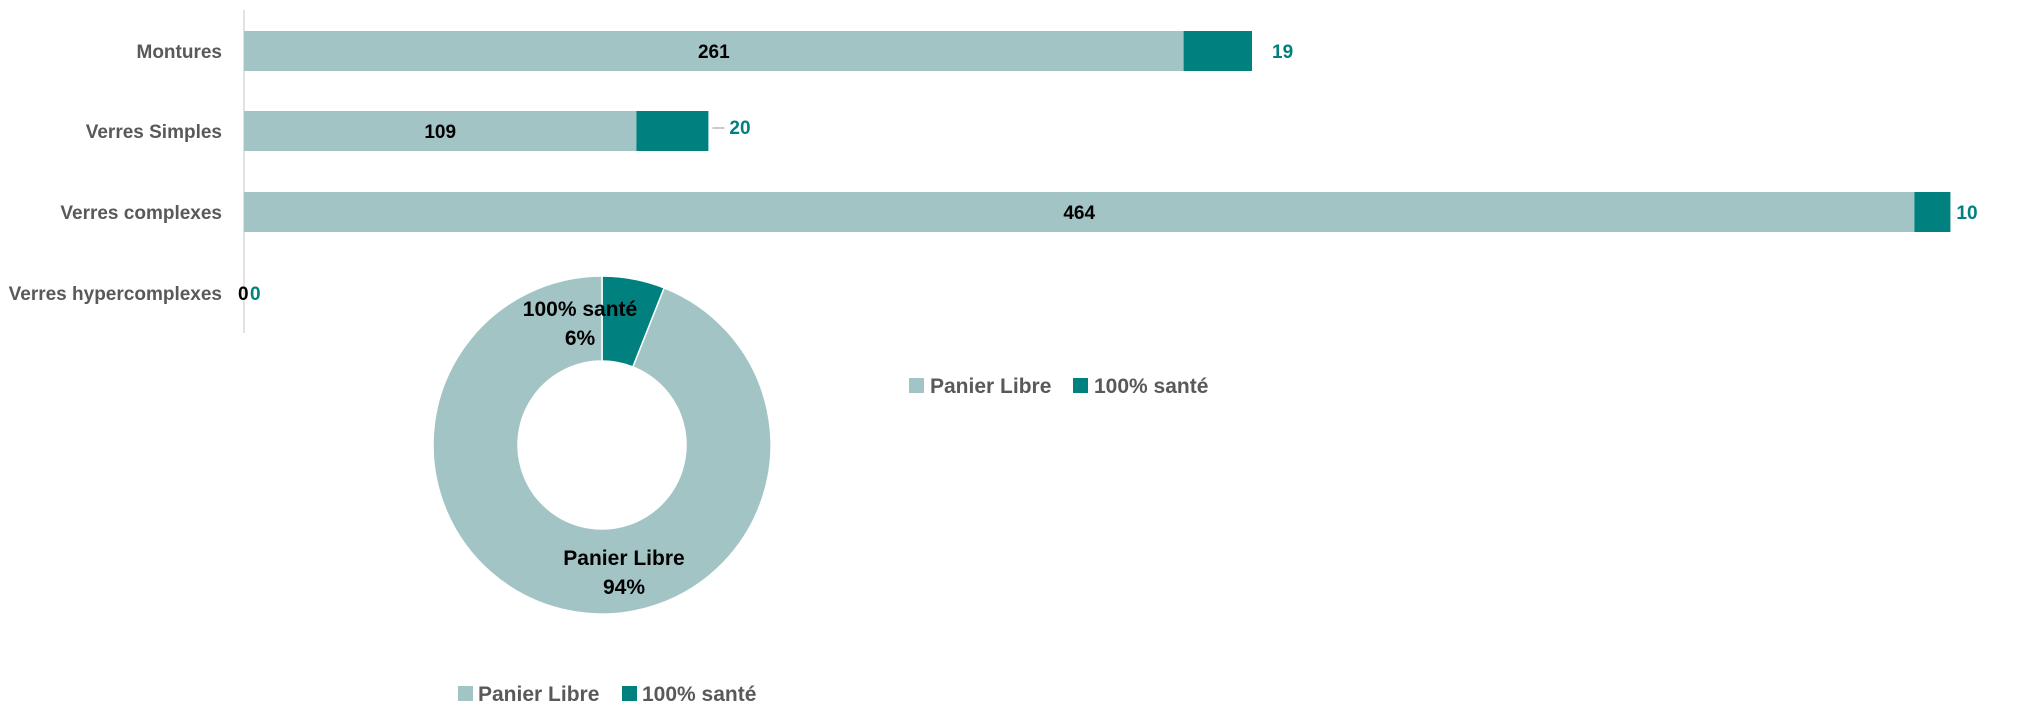 Image resolution: width=2023 pixels, height=705 pixels. I want to click on donut-chart-legend: Panier Libre 100% santé, so click(607, 694).